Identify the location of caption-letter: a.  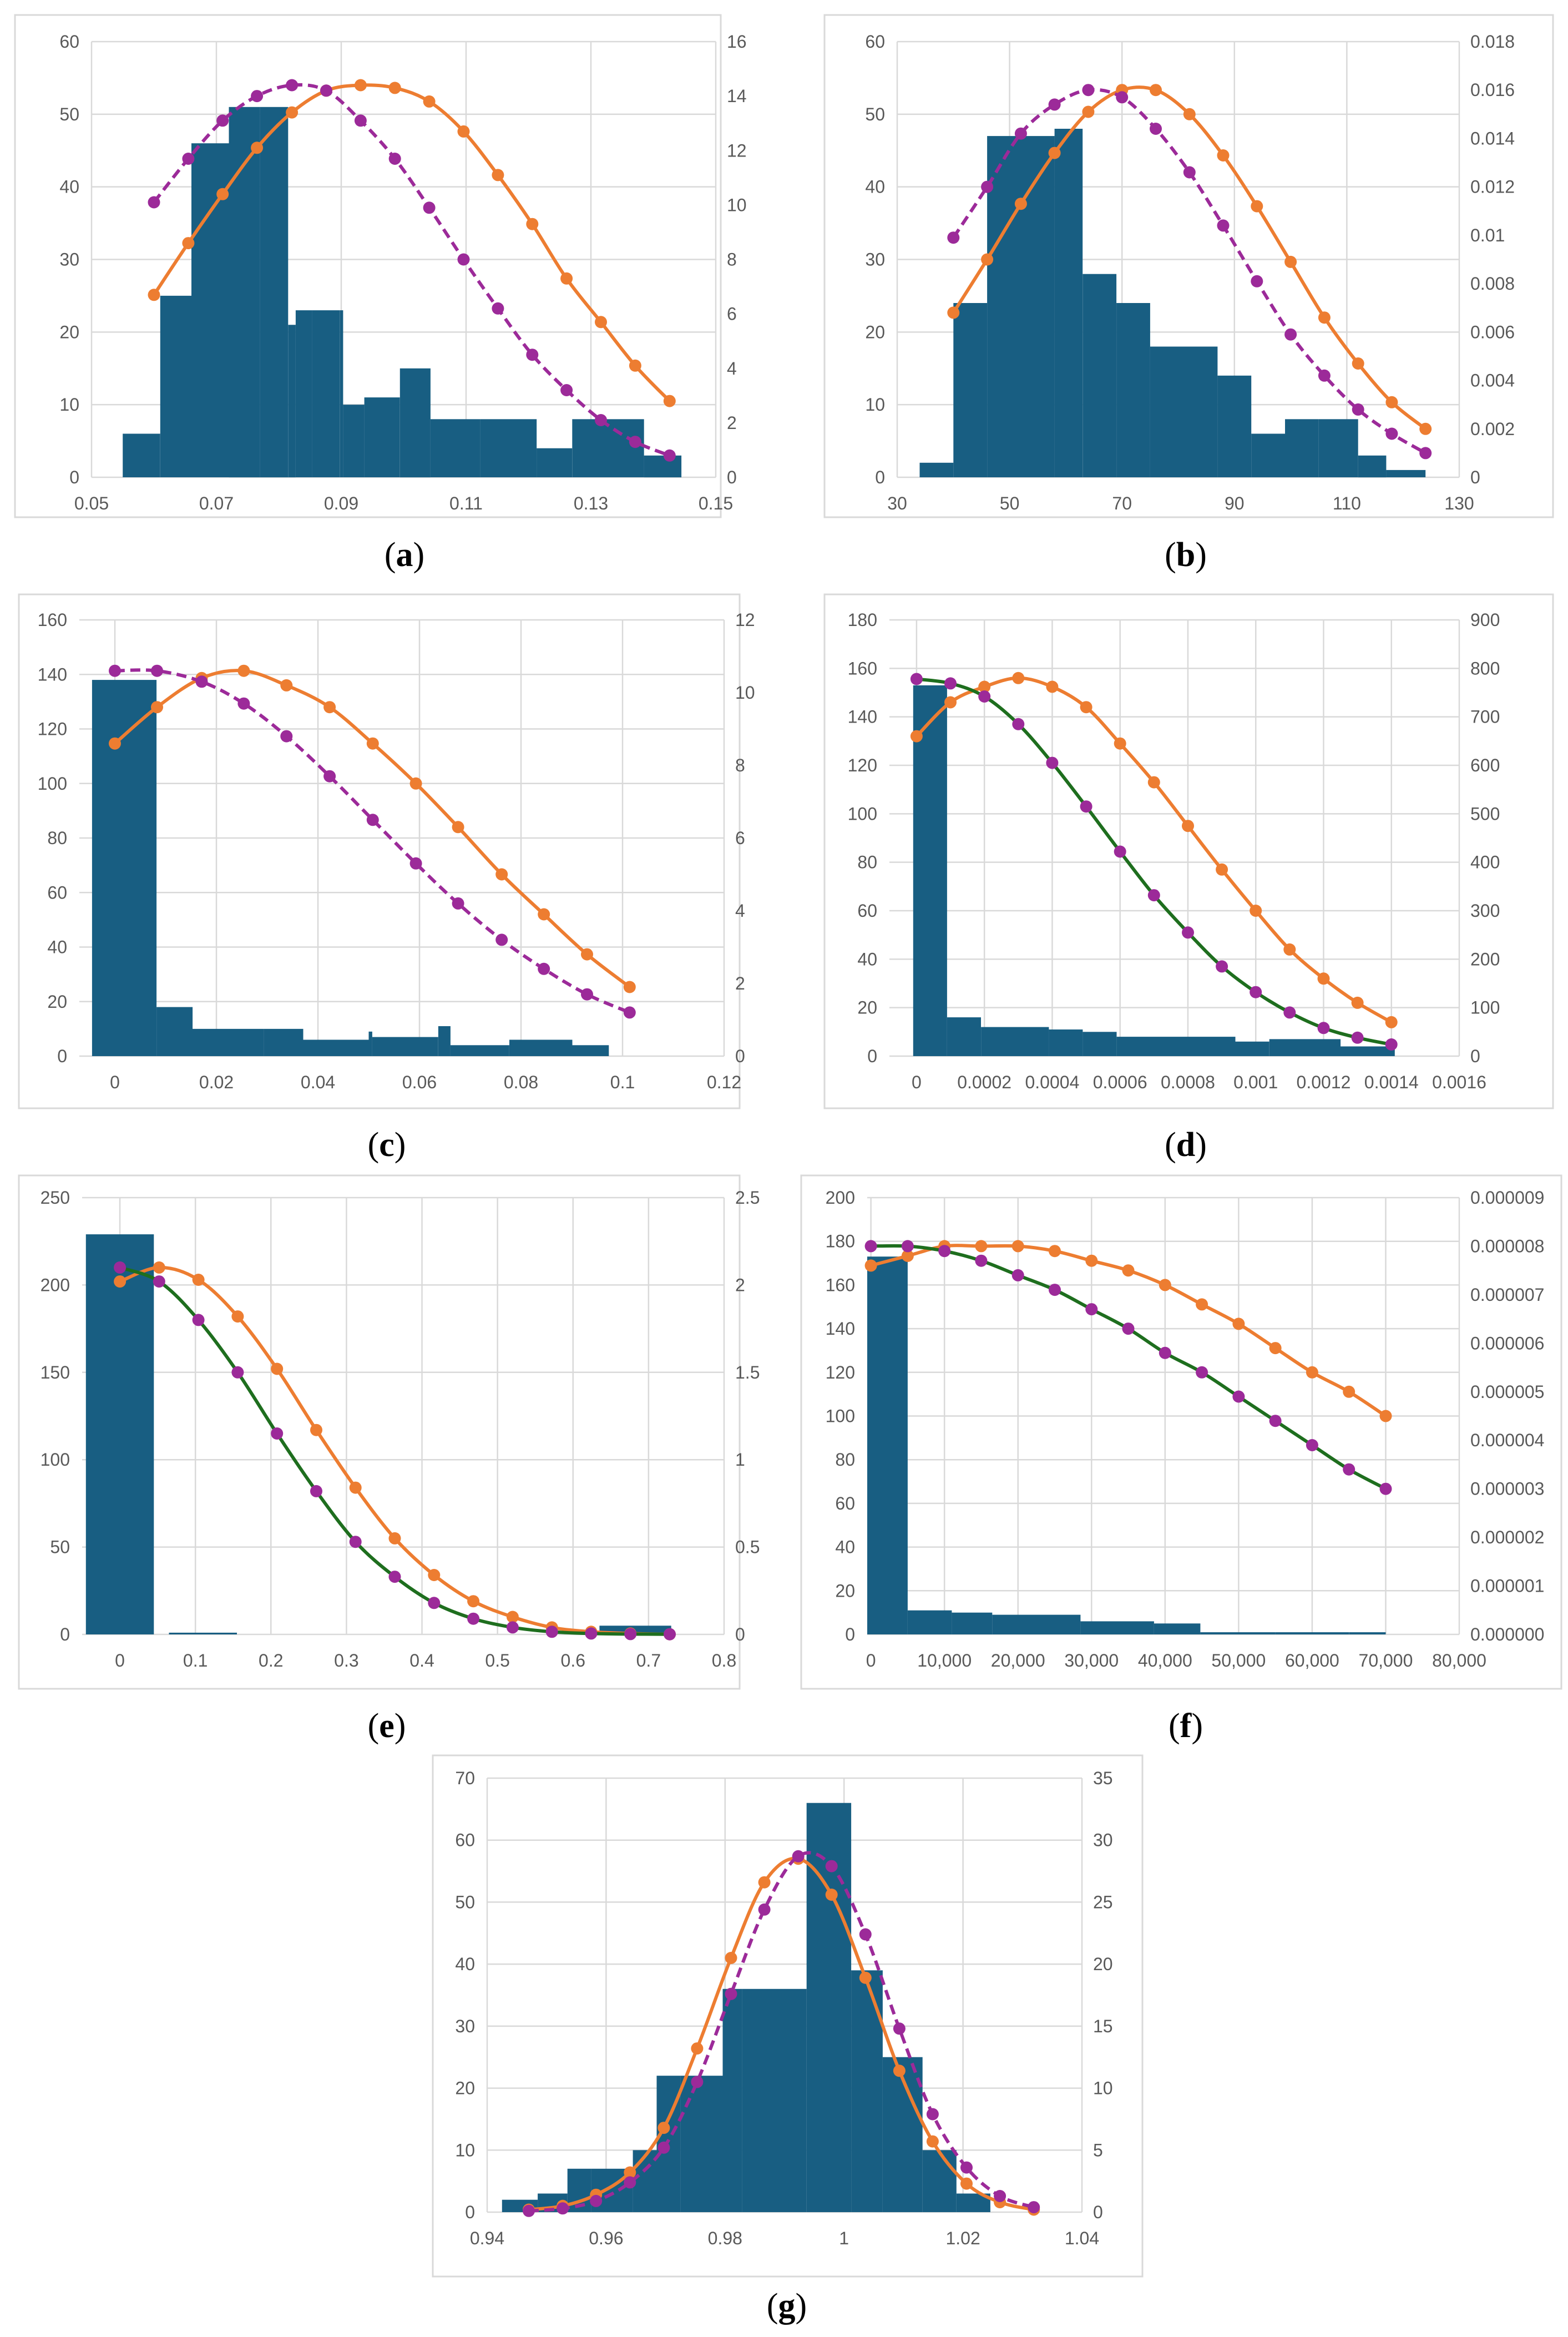
(404, 555).